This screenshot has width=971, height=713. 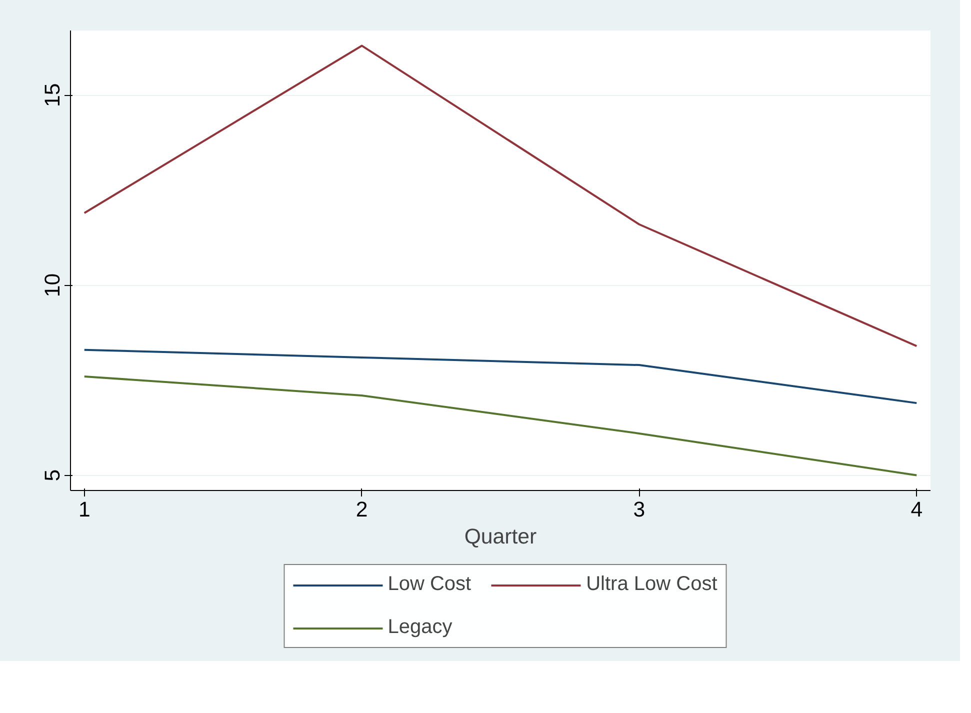 I want to click on x-tick-label: 3, so click(x=639, y=510).